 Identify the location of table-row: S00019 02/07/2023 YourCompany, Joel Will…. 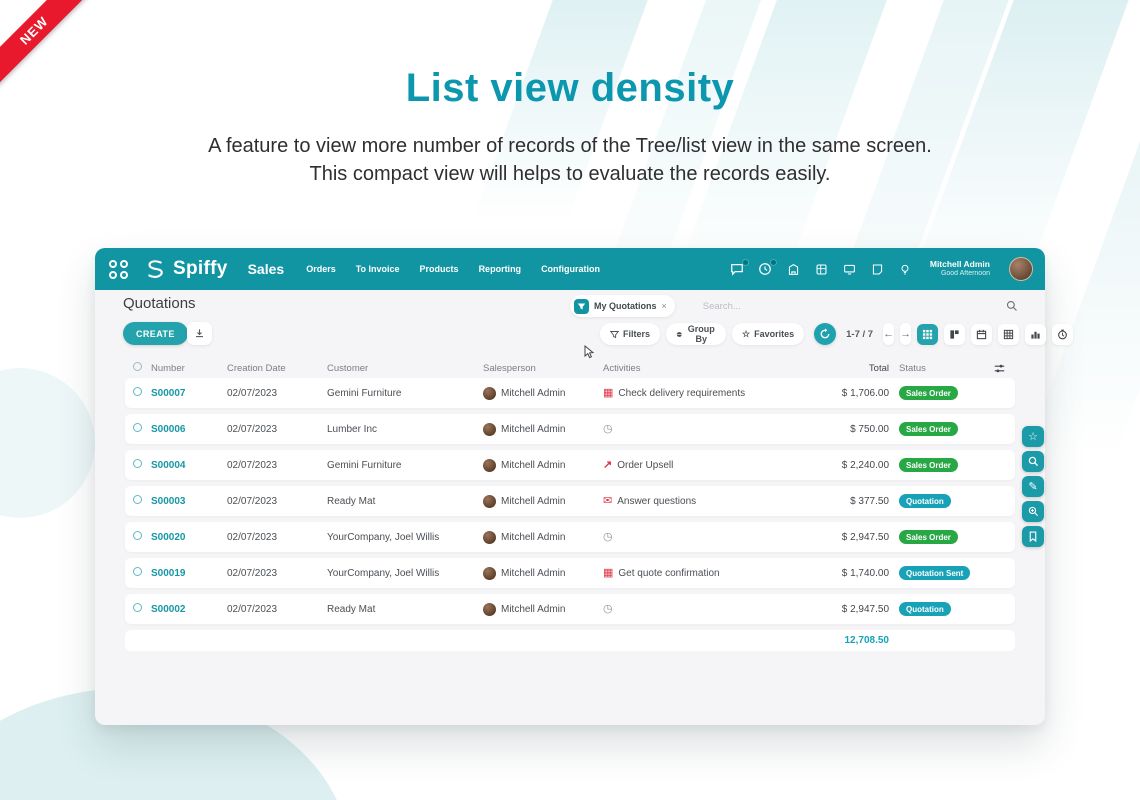
(570, 573).